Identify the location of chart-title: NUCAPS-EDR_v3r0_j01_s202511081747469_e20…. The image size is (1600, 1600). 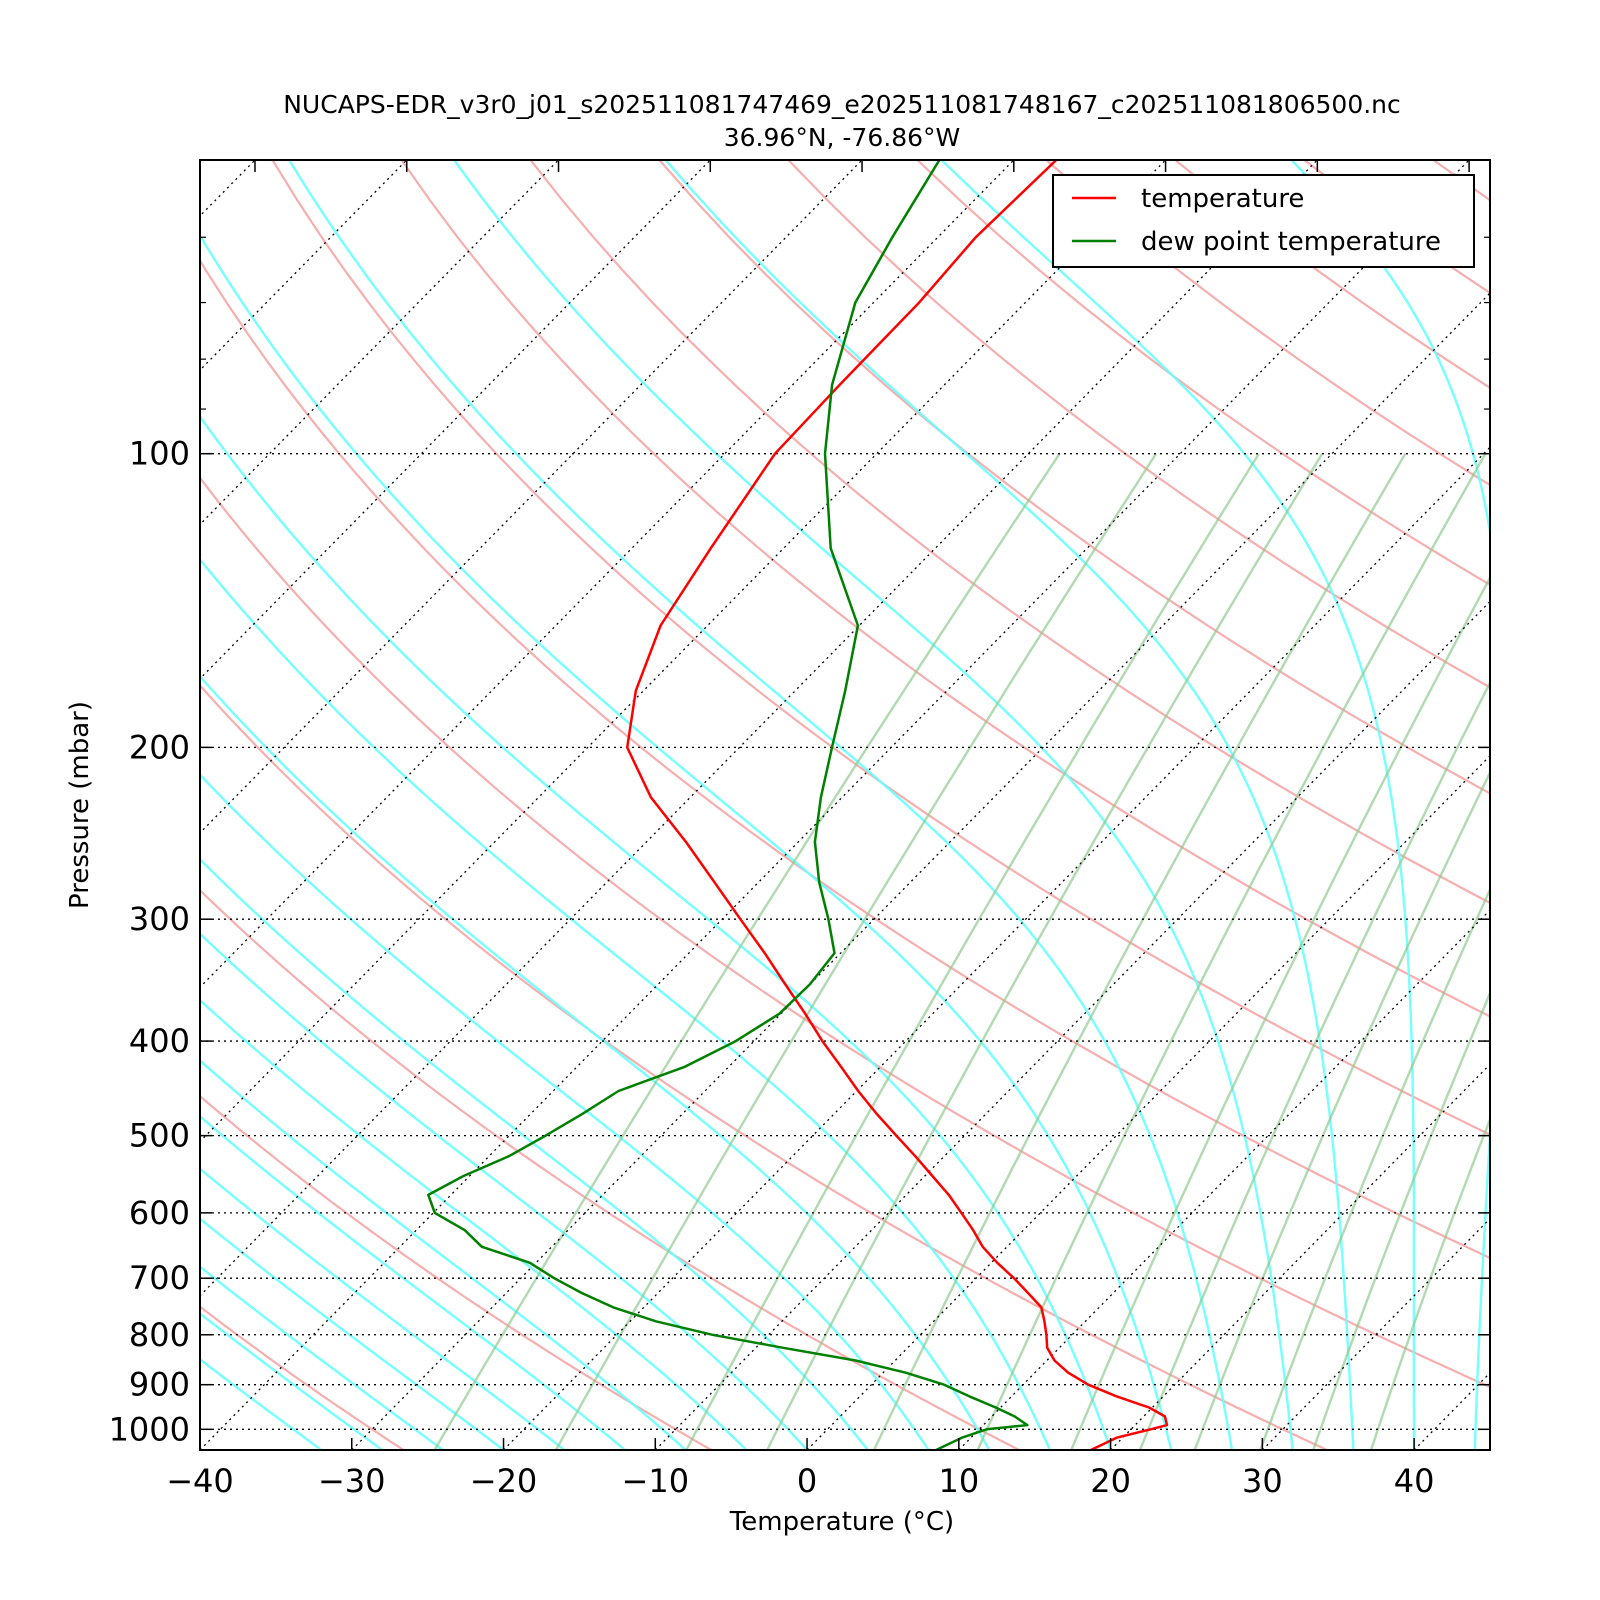
(842, 104).